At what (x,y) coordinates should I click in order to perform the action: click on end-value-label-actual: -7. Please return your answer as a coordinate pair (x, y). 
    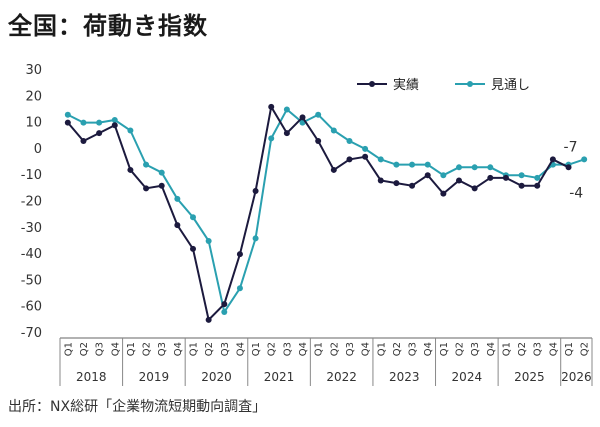
    Looking at the image, I should click on (571, 147).